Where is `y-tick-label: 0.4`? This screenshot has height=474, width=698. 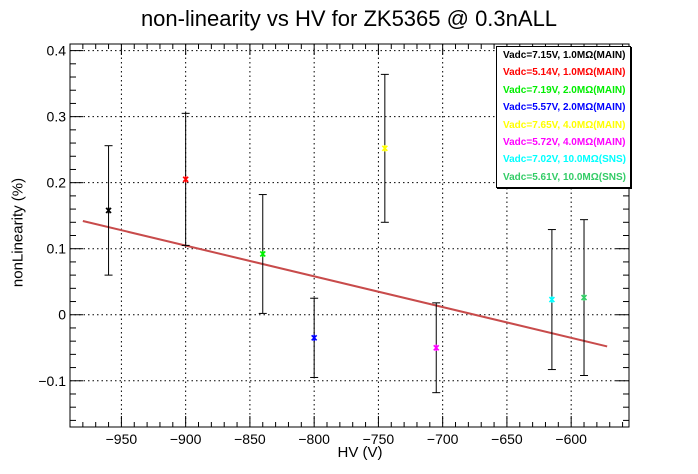
y-tick-label: 0.4 is located at coordinates (57, 51).